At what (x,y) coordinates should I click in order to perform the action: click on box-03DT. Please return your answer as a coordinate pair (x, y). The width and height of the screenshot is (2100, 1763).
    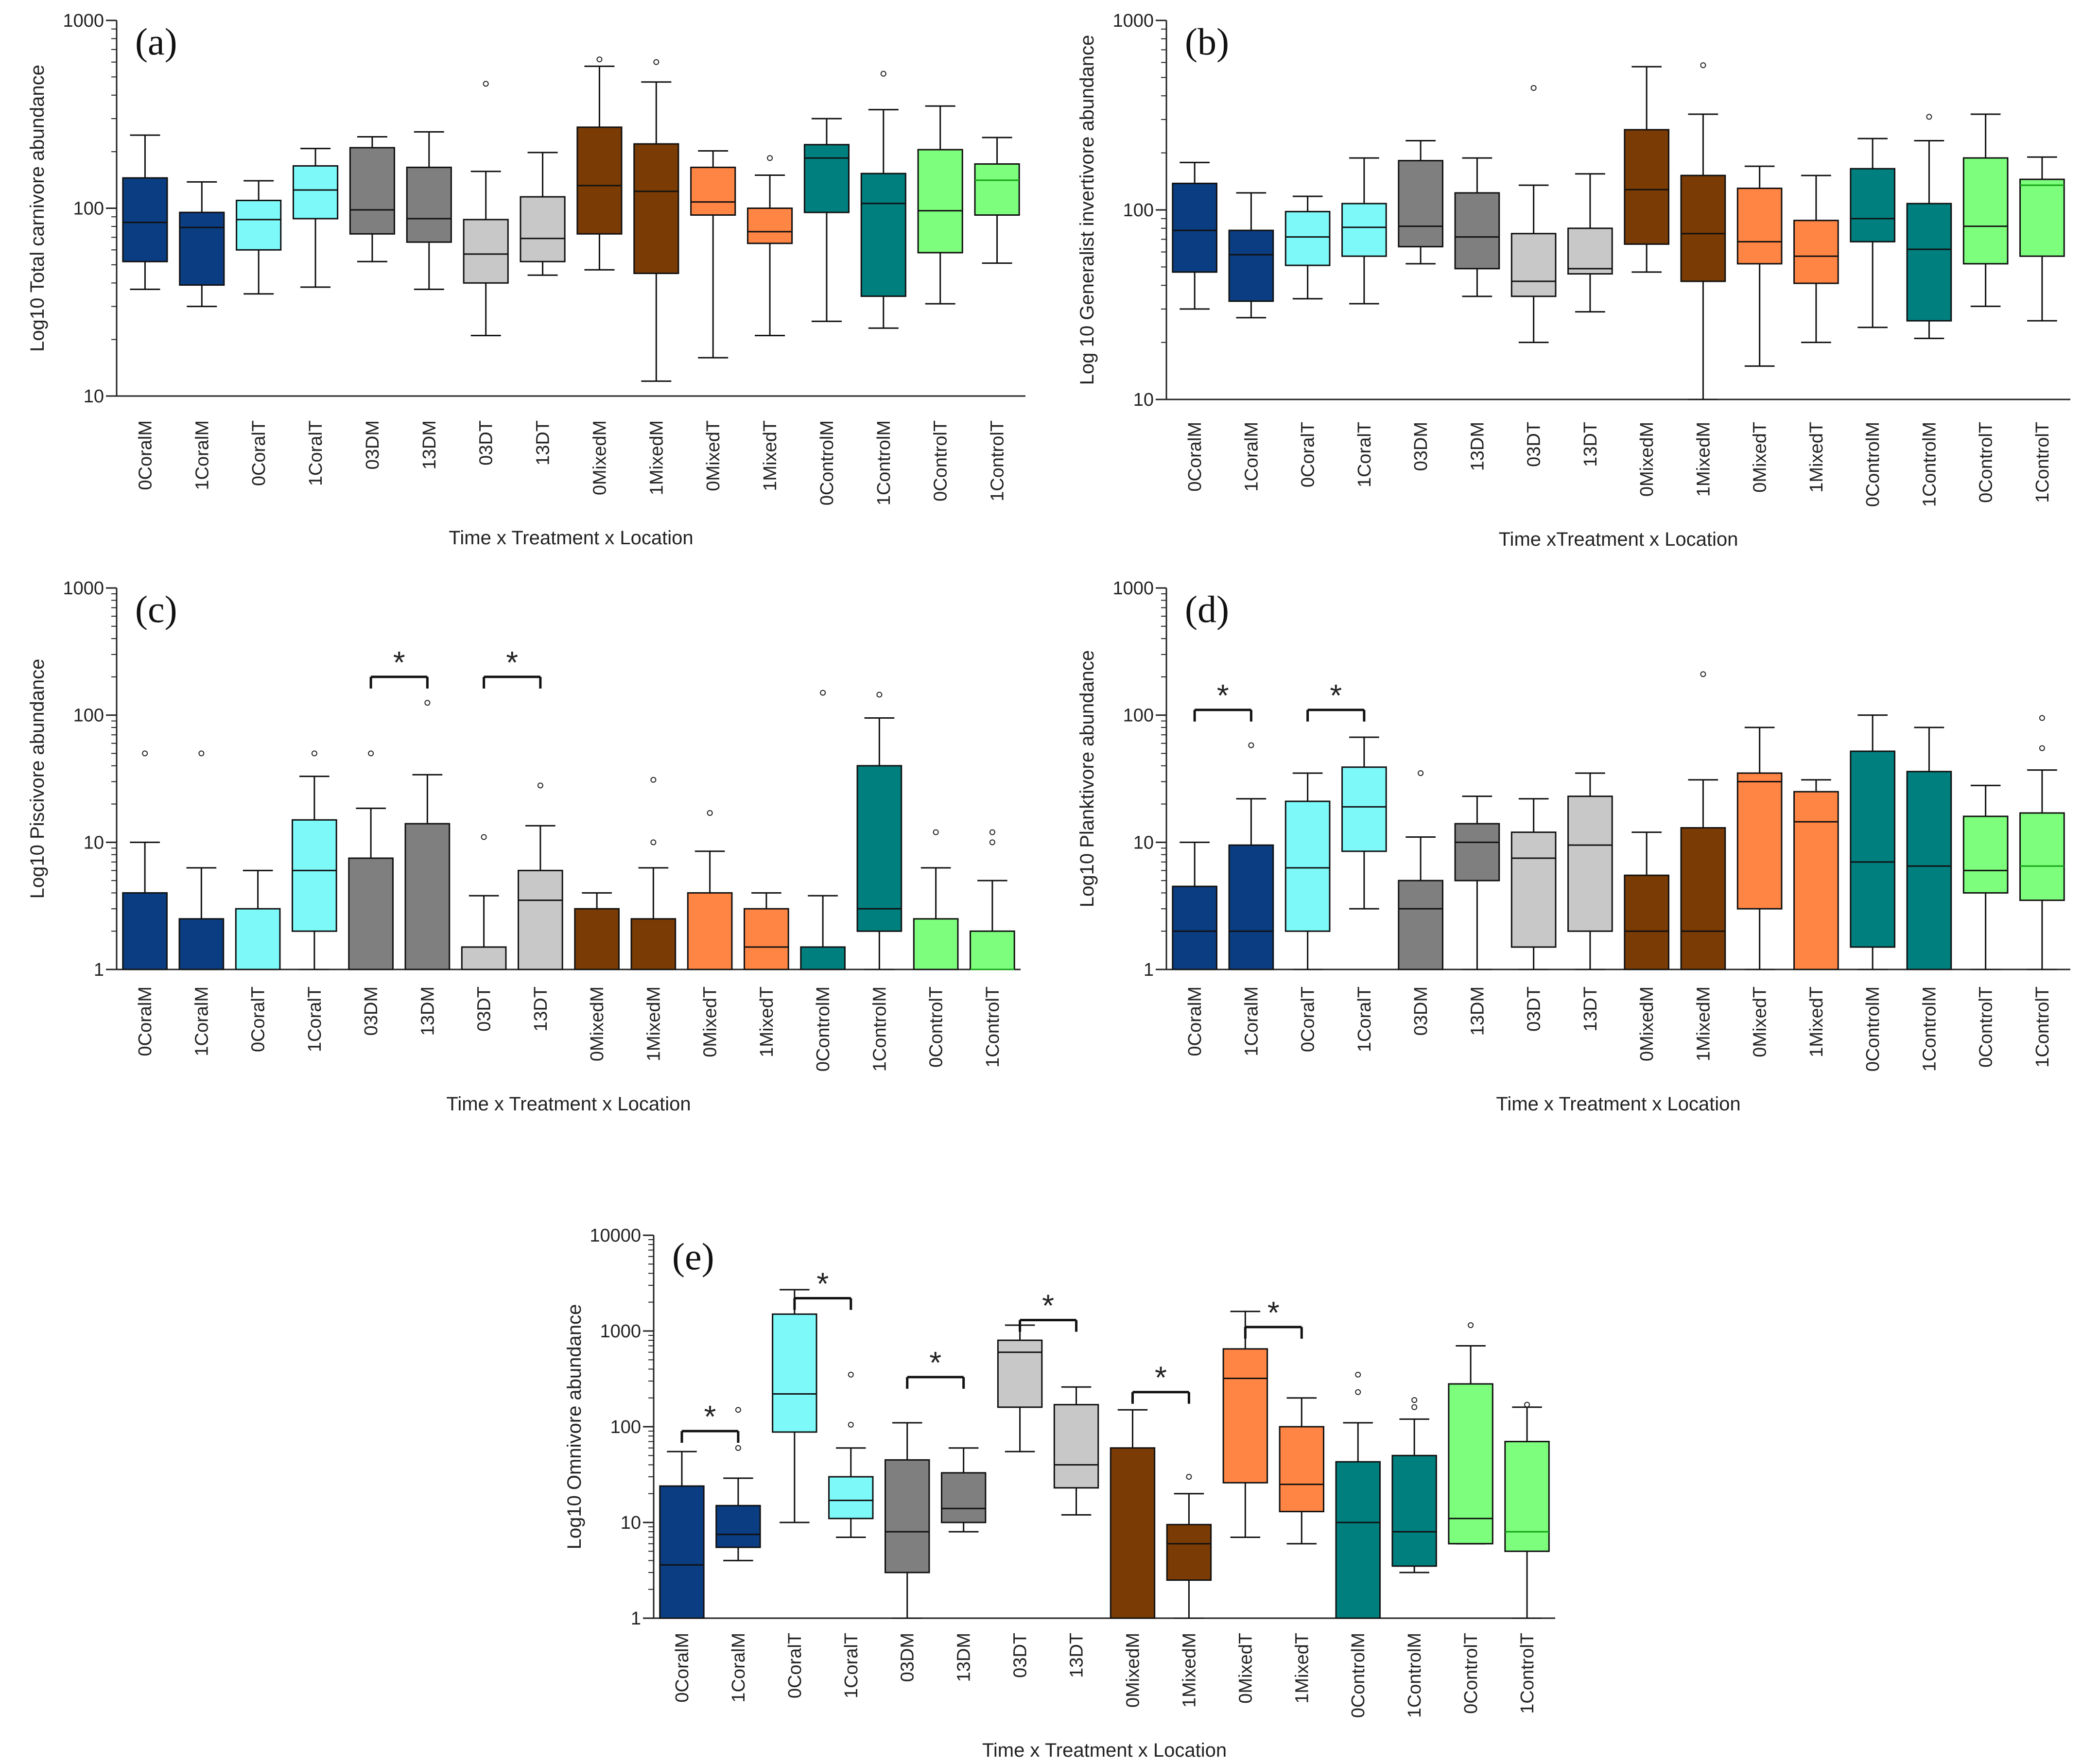
    Looking at the image, I should click on (486, 208).